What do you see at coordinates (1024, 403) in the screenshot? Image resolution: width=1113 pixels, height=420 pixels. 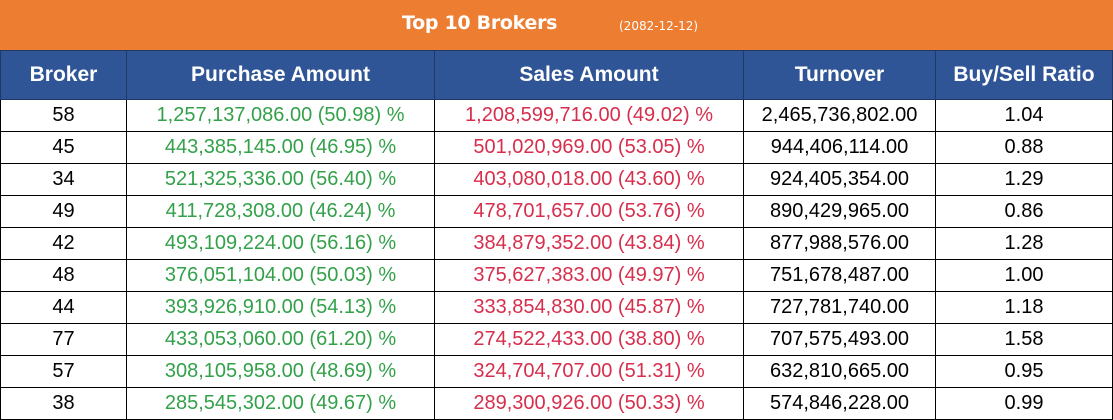 I see `buy-sell-ratio-cell: 0.99` at bounding box center [1024, 403].